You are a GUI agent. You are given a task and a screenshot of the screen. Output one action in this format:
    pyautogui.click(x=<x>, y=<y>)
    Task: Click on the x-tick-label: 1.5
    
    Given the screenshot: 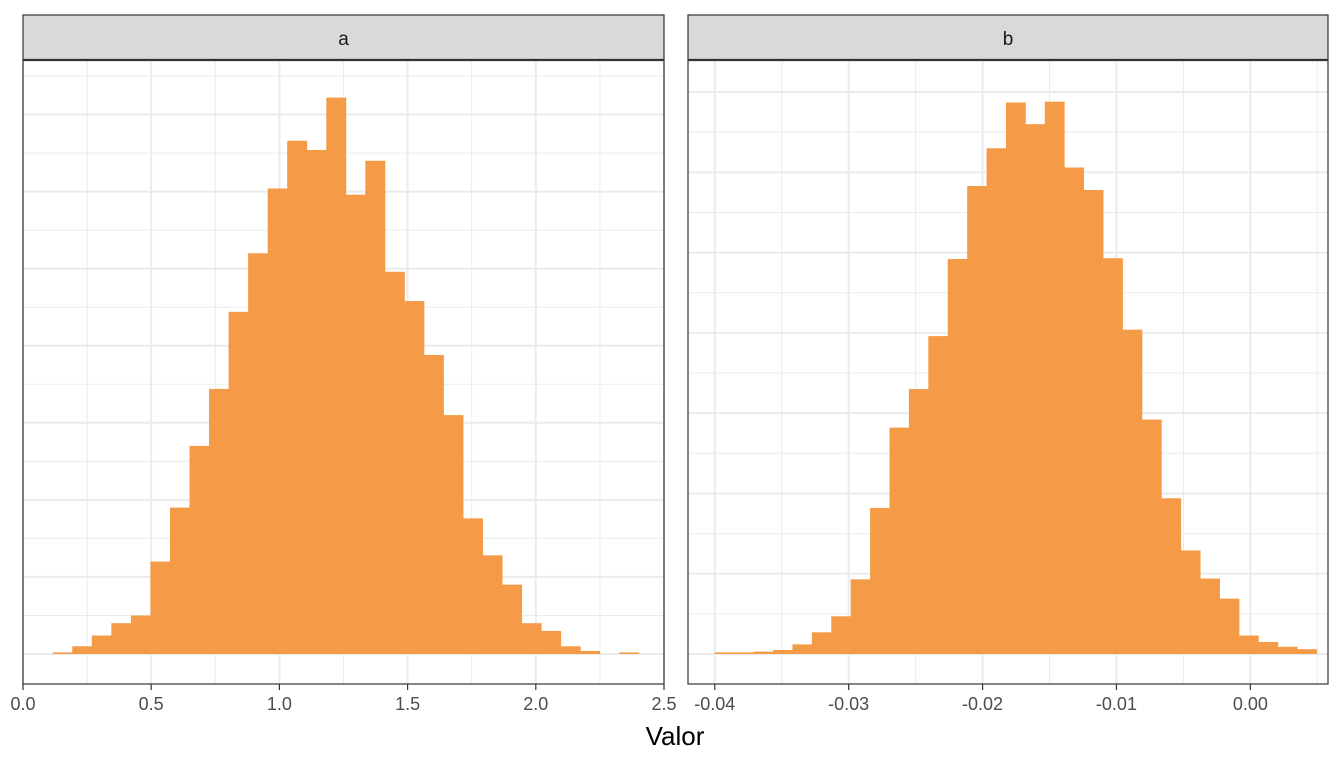 What is the action you would take?
    pyautogui.click(x=407, y=704)
    